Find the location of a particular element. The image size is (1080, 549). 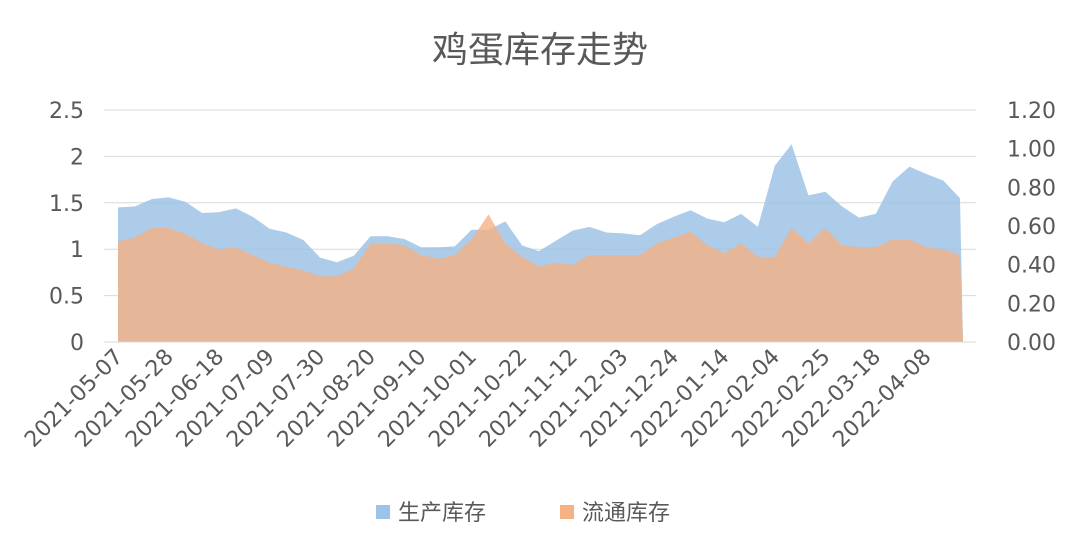

y-left-tick-label: 0 is located at coordinates (77, 343).